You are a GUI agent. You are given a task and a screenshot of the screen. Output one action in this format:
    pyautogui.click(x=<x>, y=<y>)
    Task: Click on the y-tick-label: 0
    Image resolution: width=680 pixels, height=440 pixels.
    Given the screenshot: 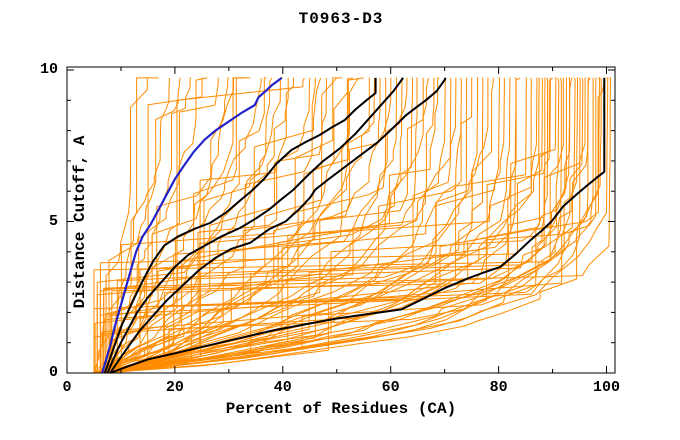 What is the action you would take?
    pyautogui.click(x=53, y=372)
    